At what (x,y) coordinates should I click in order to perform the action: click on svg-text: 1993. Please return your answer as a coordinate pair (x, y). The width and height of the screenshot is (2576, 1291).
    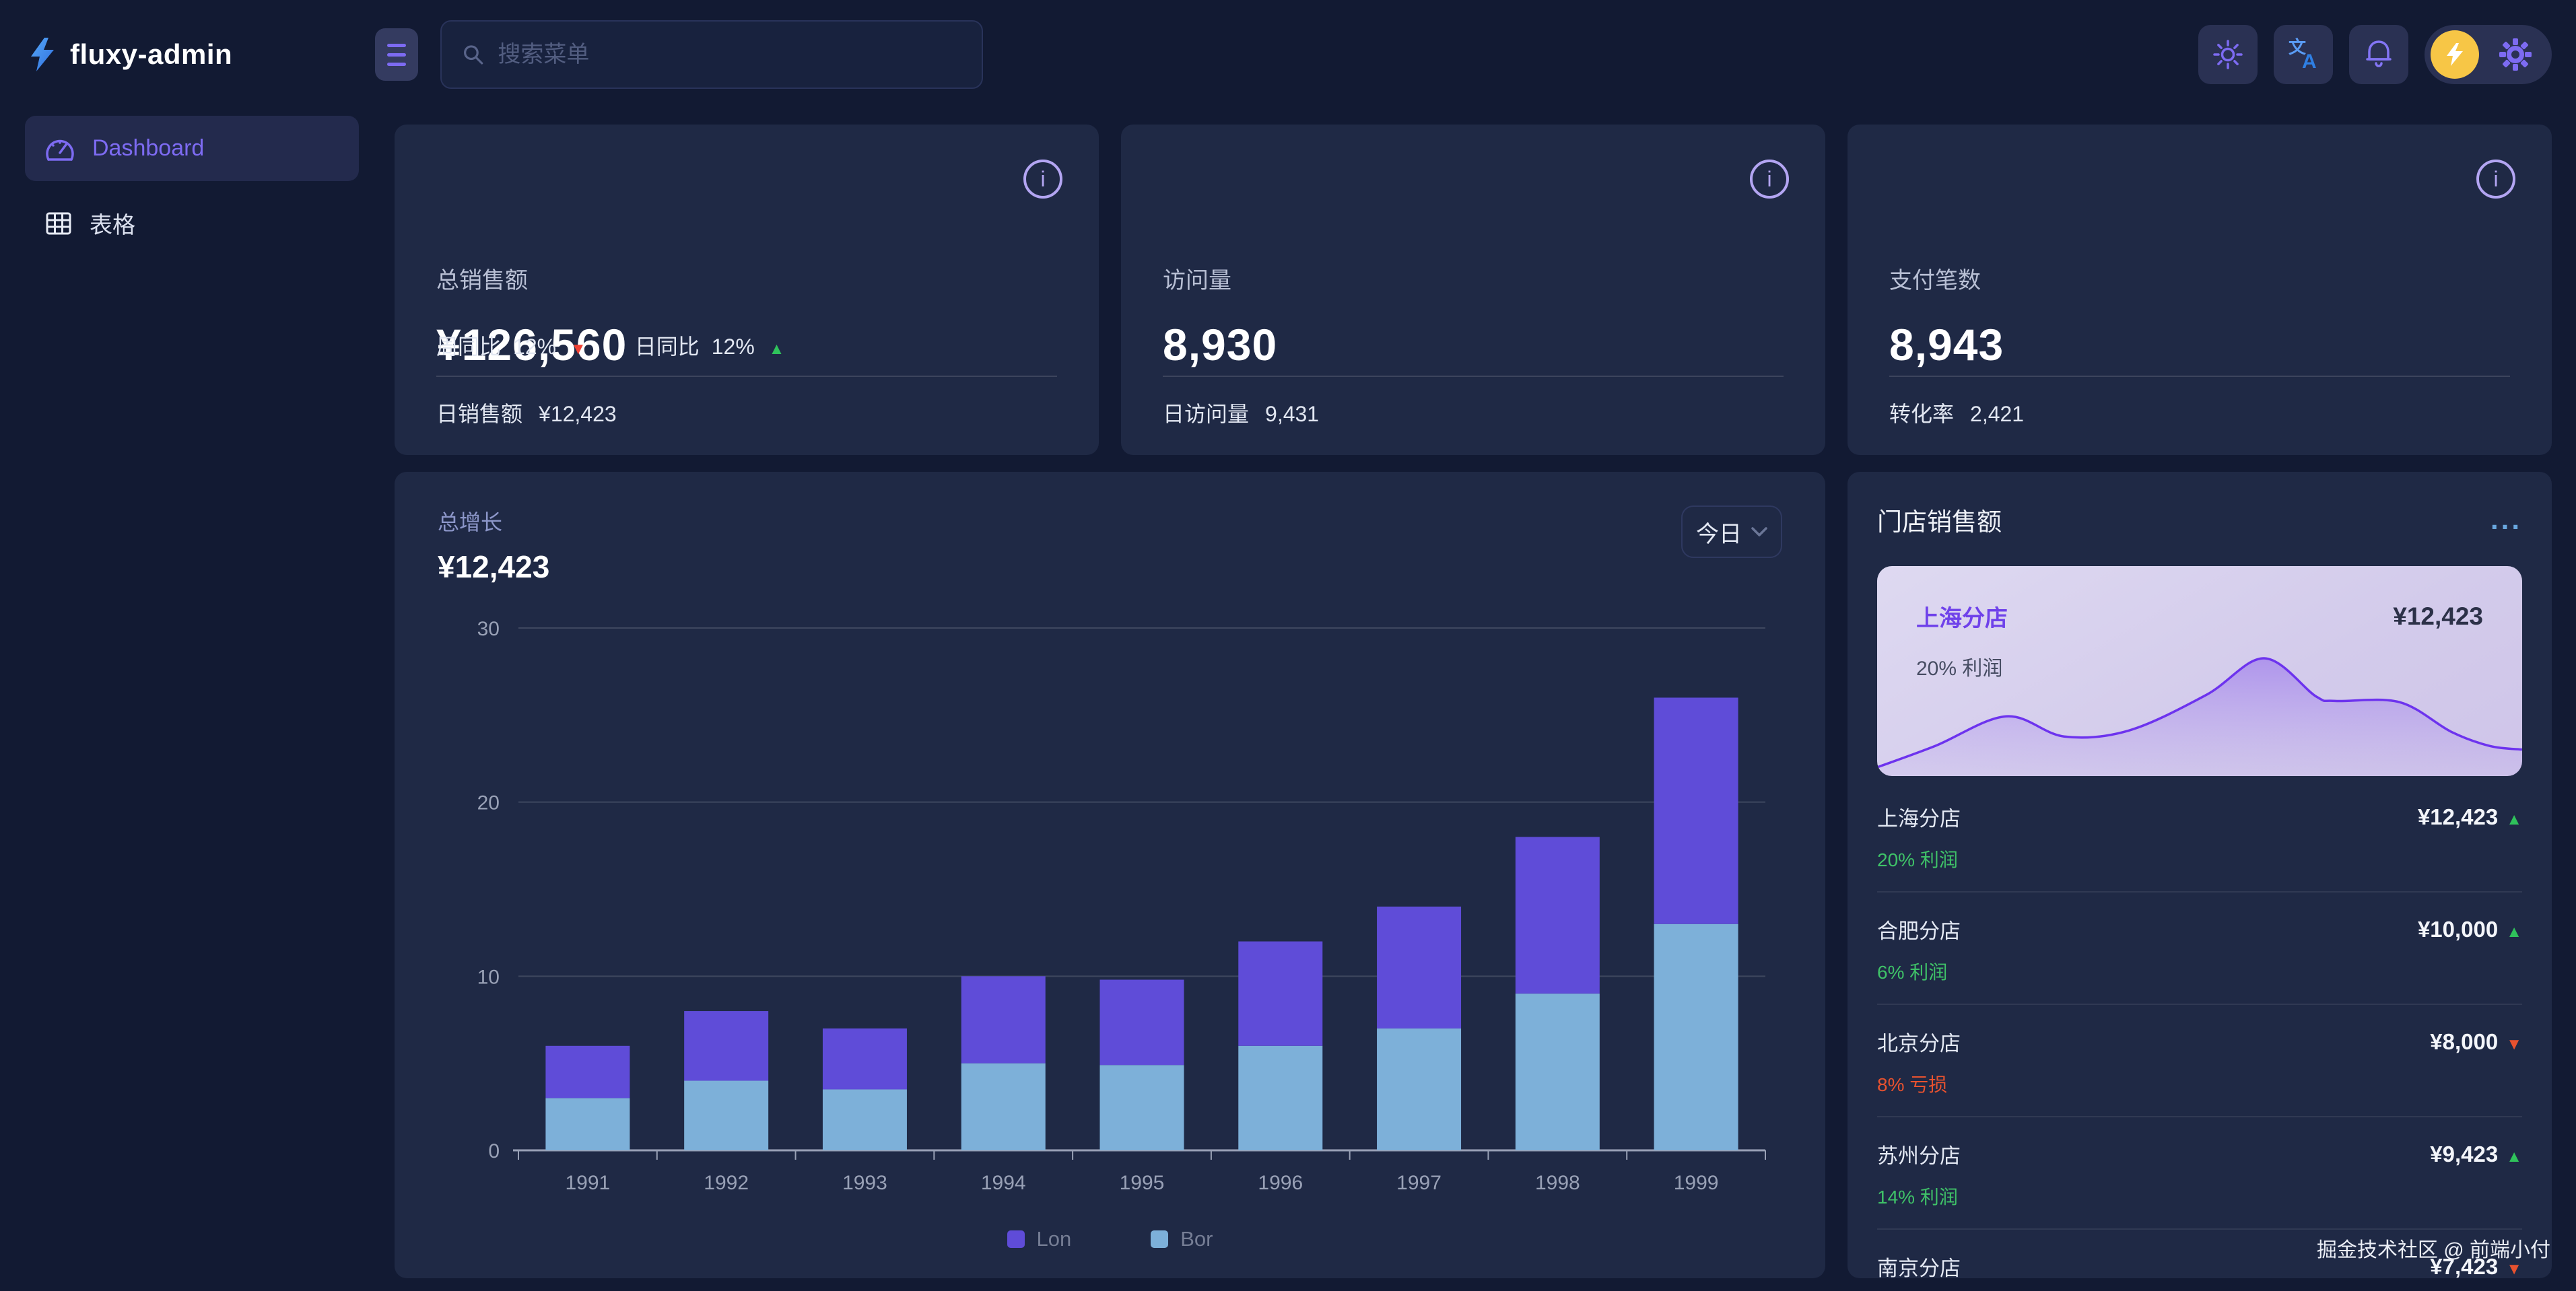
    Looking at the image, I should click on (865, 1183).